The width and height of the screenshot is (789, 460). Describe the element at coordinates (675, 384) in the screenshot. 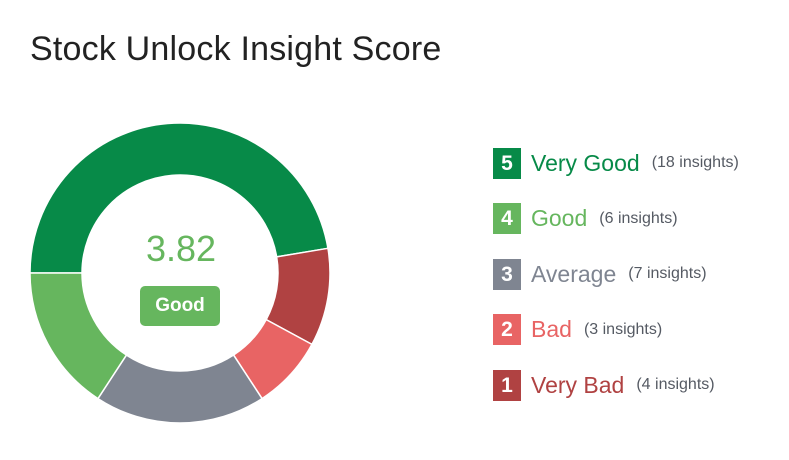

I see `legend-count: (4 insights)` at that location.